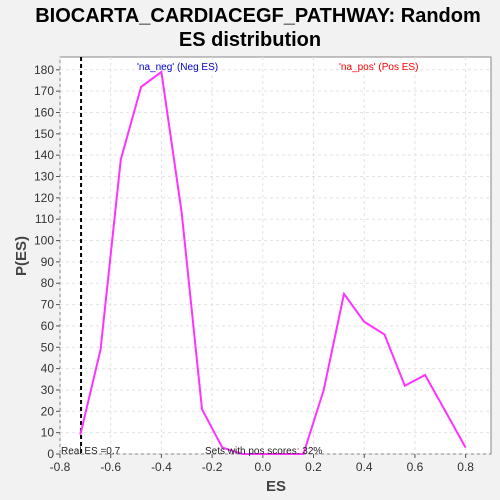  I want to click on y-tick-label: 140, so click(44, 155).